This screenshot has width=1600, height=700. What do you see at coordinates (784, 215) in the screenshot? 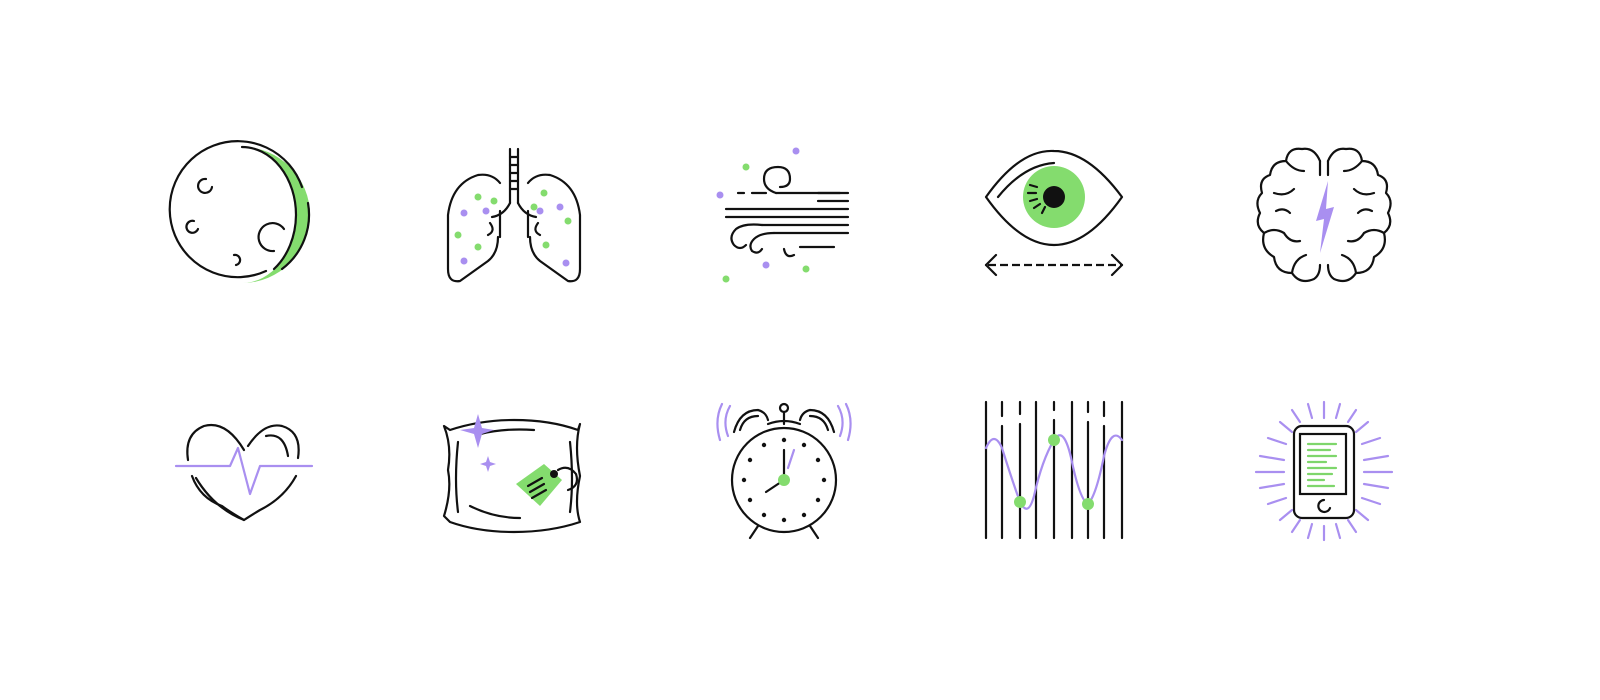
I see `wind-icon` at bounding box center [784, 215].